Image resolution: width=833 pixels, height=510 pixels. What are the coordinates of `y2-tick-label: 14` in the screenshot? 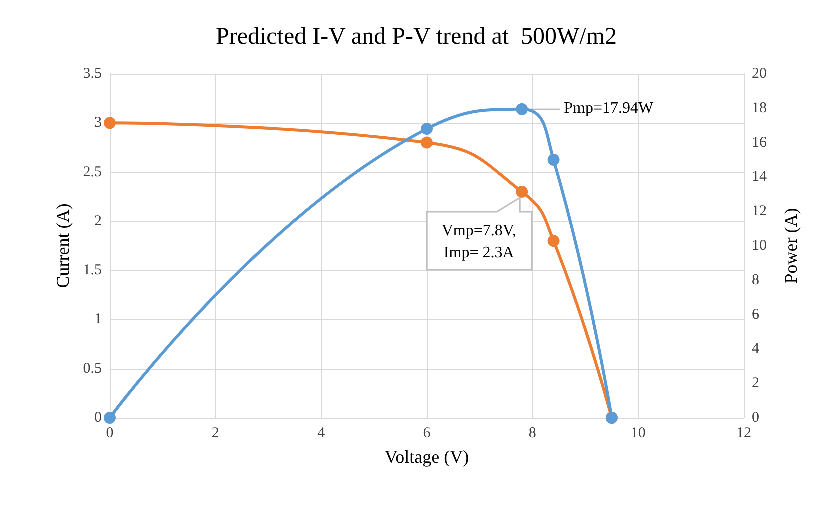 It's located at (760, 177).